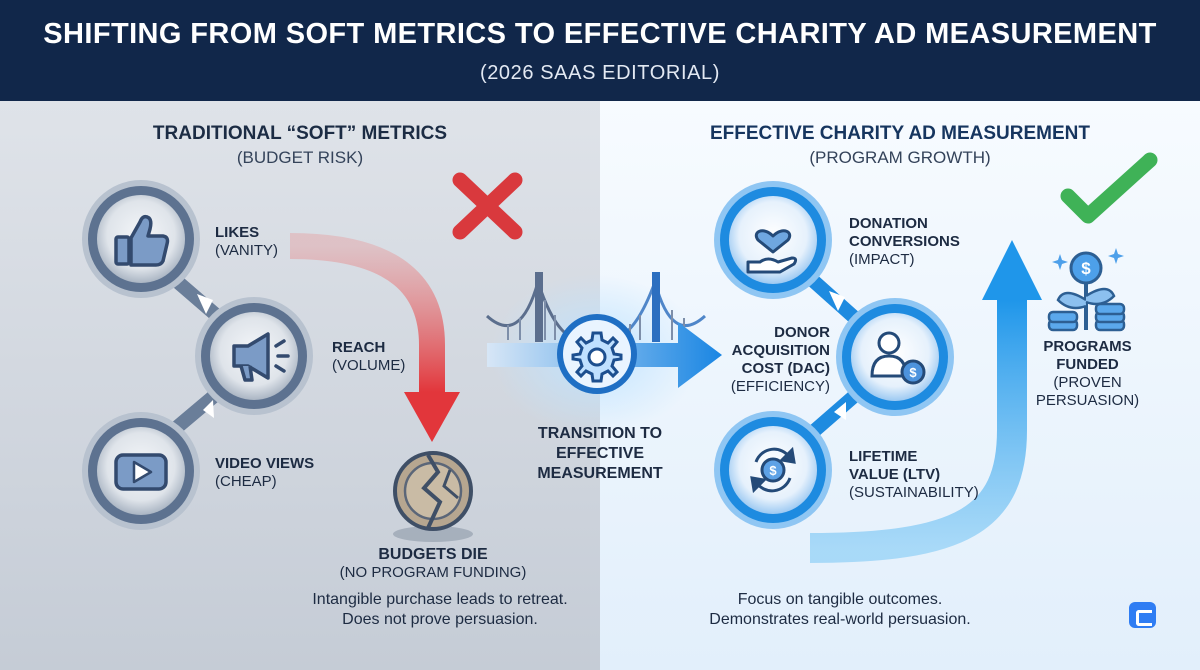  Describe the element at coordinates (802, 332) in the screenshot. I see `dac-name-line1: DONOR` at that location.